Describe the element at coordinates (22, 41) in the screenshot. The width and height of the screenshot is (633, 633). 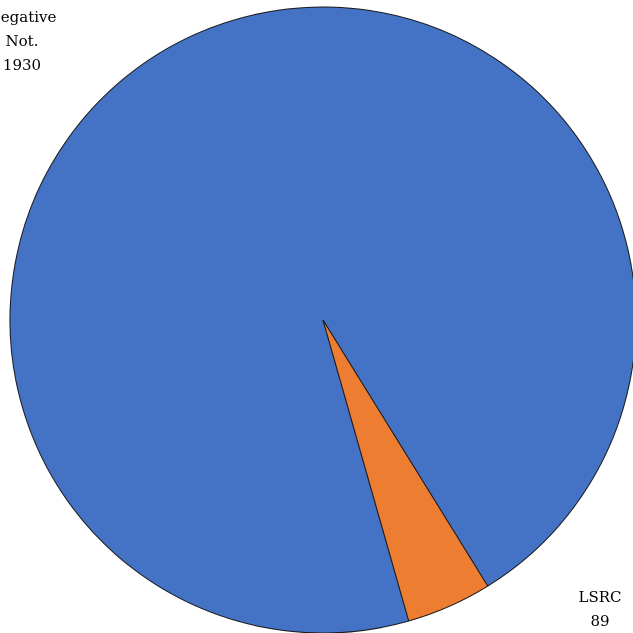
I see `data-label-line: Not.` at that location.